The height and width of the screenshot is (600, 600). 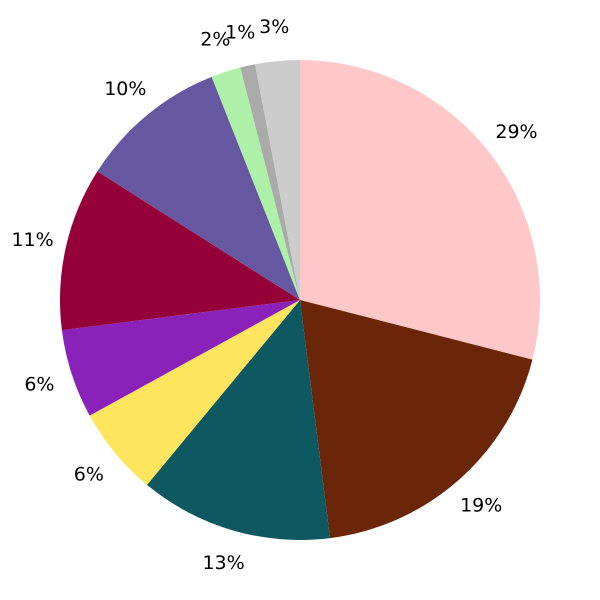 I want to click on slice-label: 29%, so click(x=516, y=132).